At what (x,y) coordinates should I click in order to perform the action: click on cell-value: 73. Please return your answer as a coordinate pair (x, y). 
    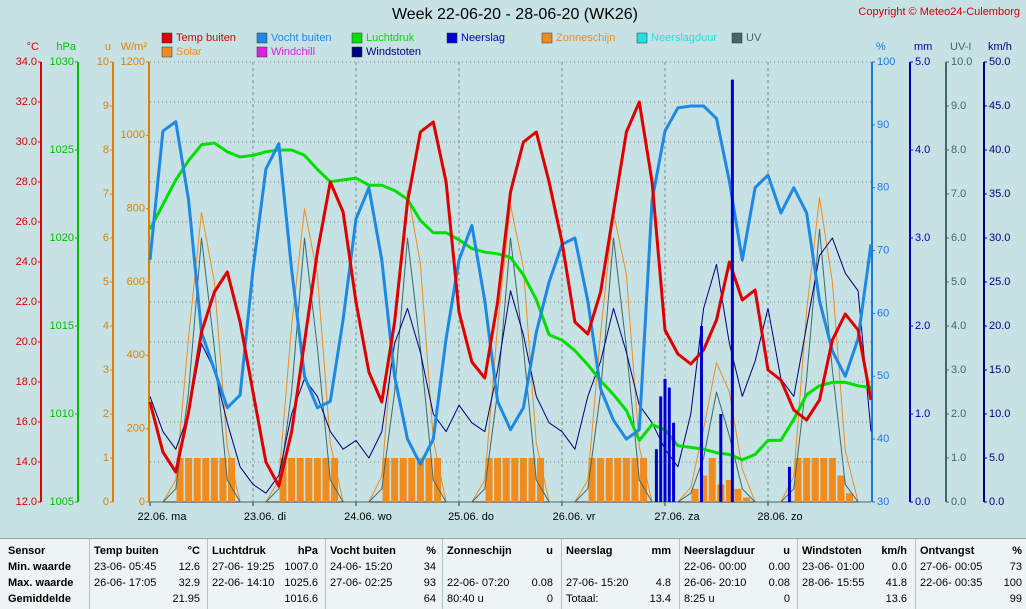
    Looking at the image, I should click on (1015, 567).